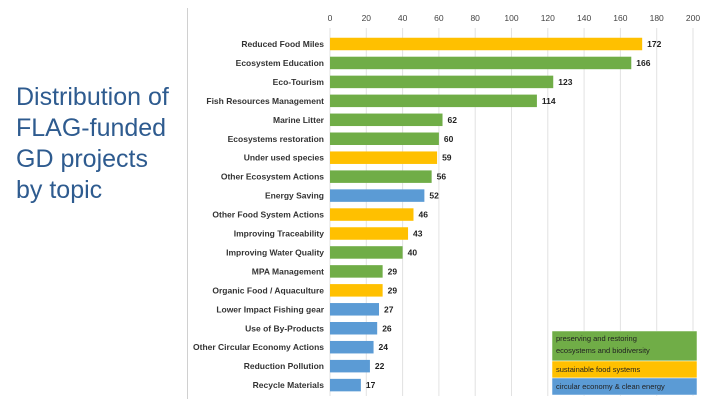  I want to click on category-label: MPA Management, so click(288, 271).